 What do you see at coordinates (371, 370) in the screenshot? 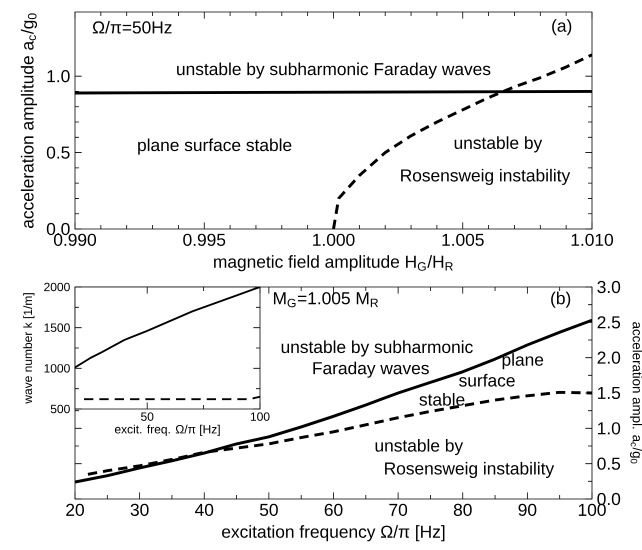
I see `annotation: Faraday waves` at bounding box center [371, 370].